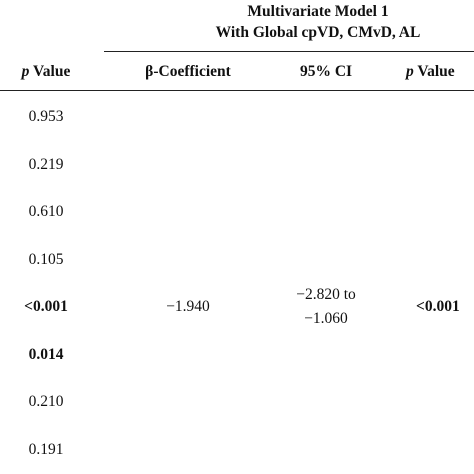 Image resolution: width=474 pixels, height=474 pixels. What do you see at coordinates (237, 90) in the screenshot?
I see `header-rule` at bounding box center [237, 90].